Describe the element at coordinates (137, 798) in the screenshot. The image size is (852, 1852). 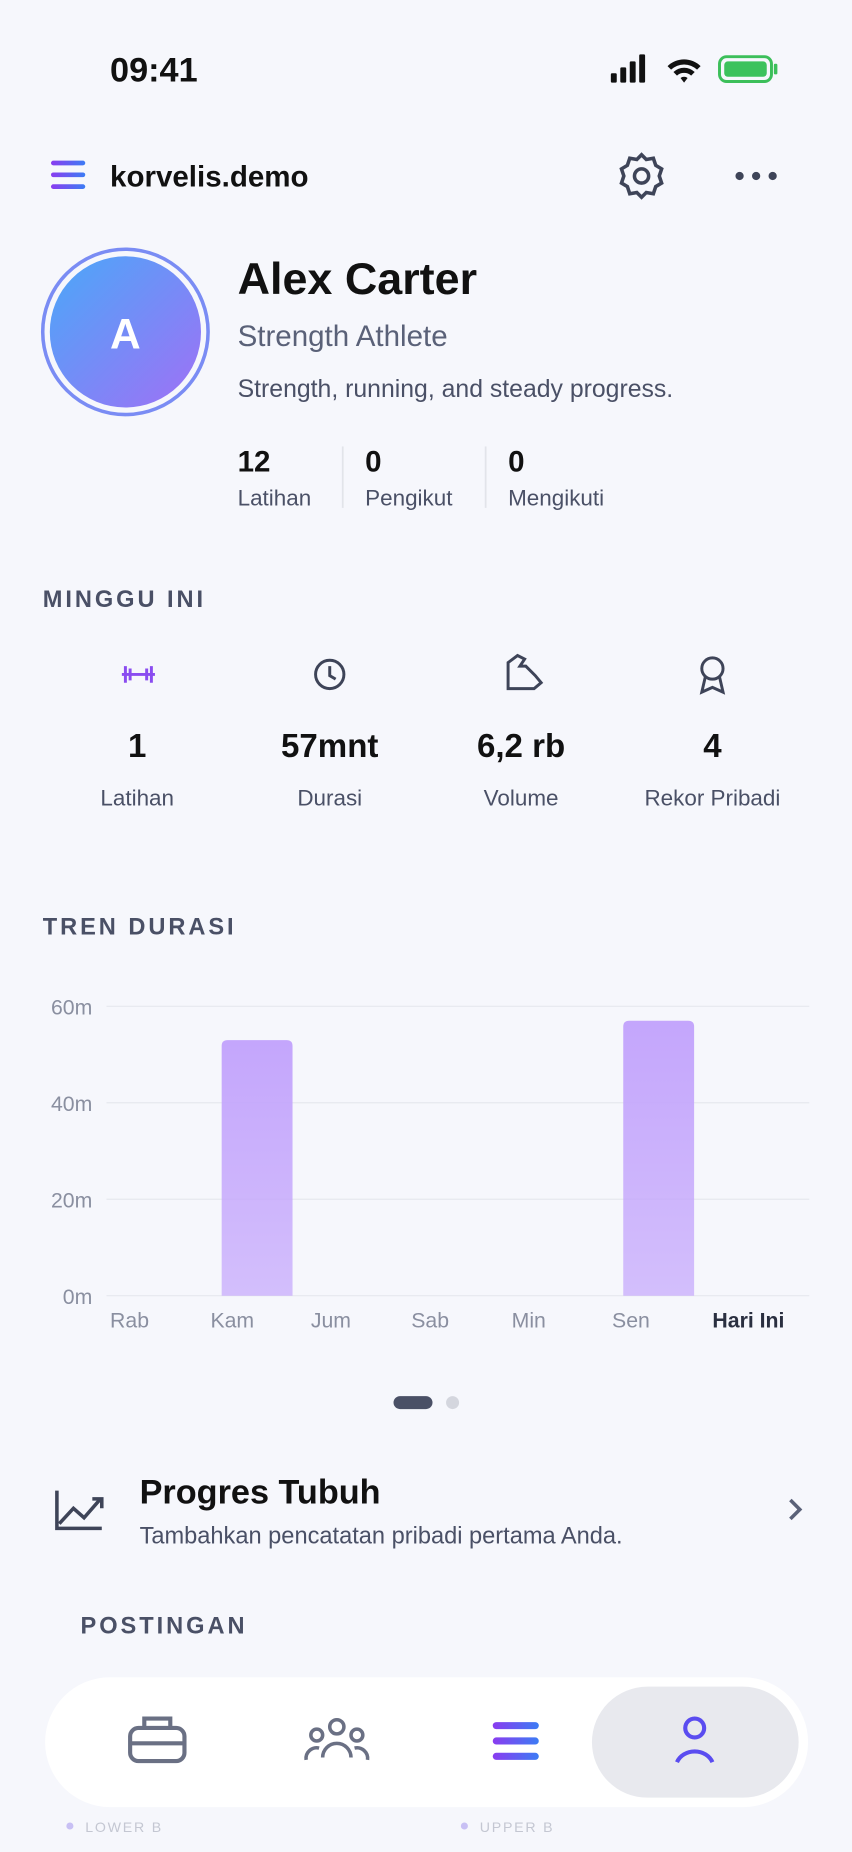
I see `week-label: Latihan` at that location.